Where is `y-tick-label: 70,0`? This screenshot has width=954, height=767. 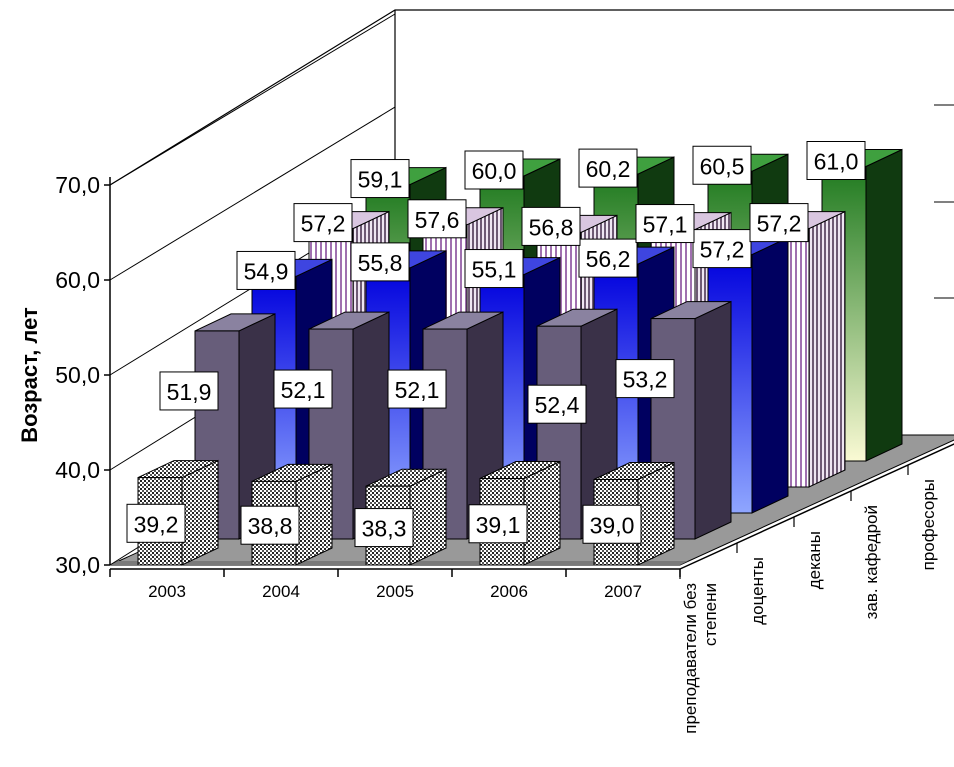 y-tick-label: 70,0 is located at coordinates (77, 185).